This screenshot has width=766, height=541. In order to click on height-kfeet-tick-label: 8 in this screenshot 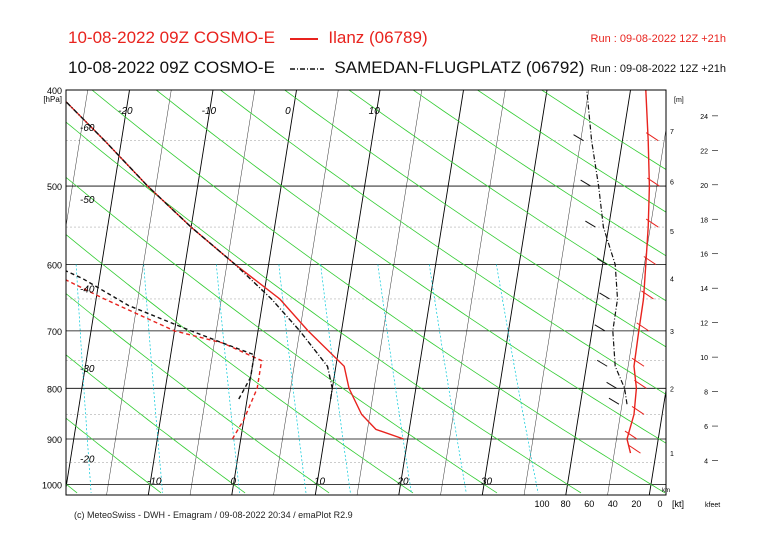, I will do `click(706, 393)`.